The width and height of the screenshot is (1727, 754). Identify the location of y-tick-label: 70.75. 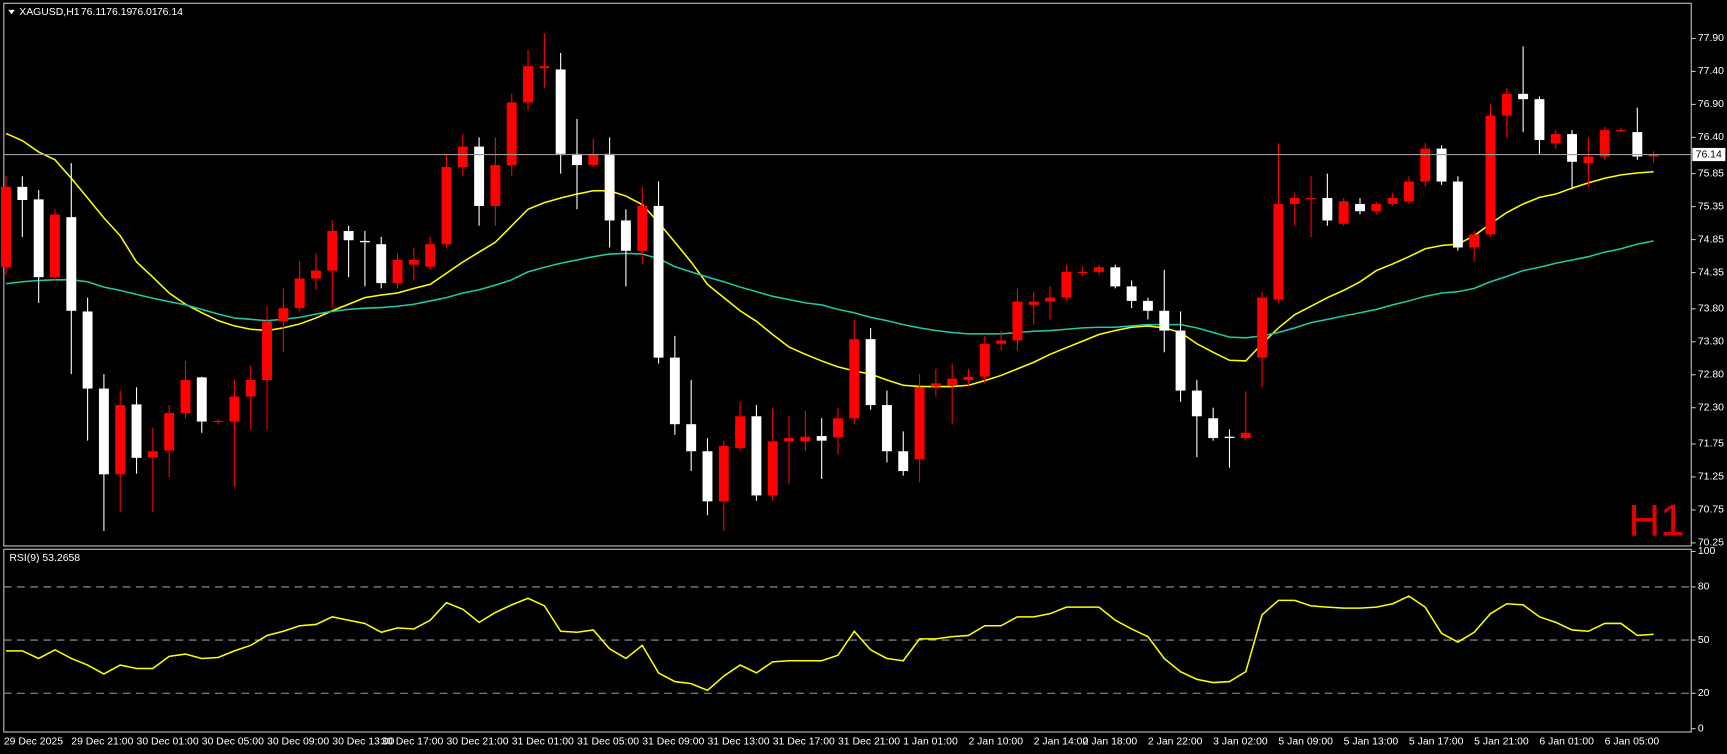
(1711, 510).